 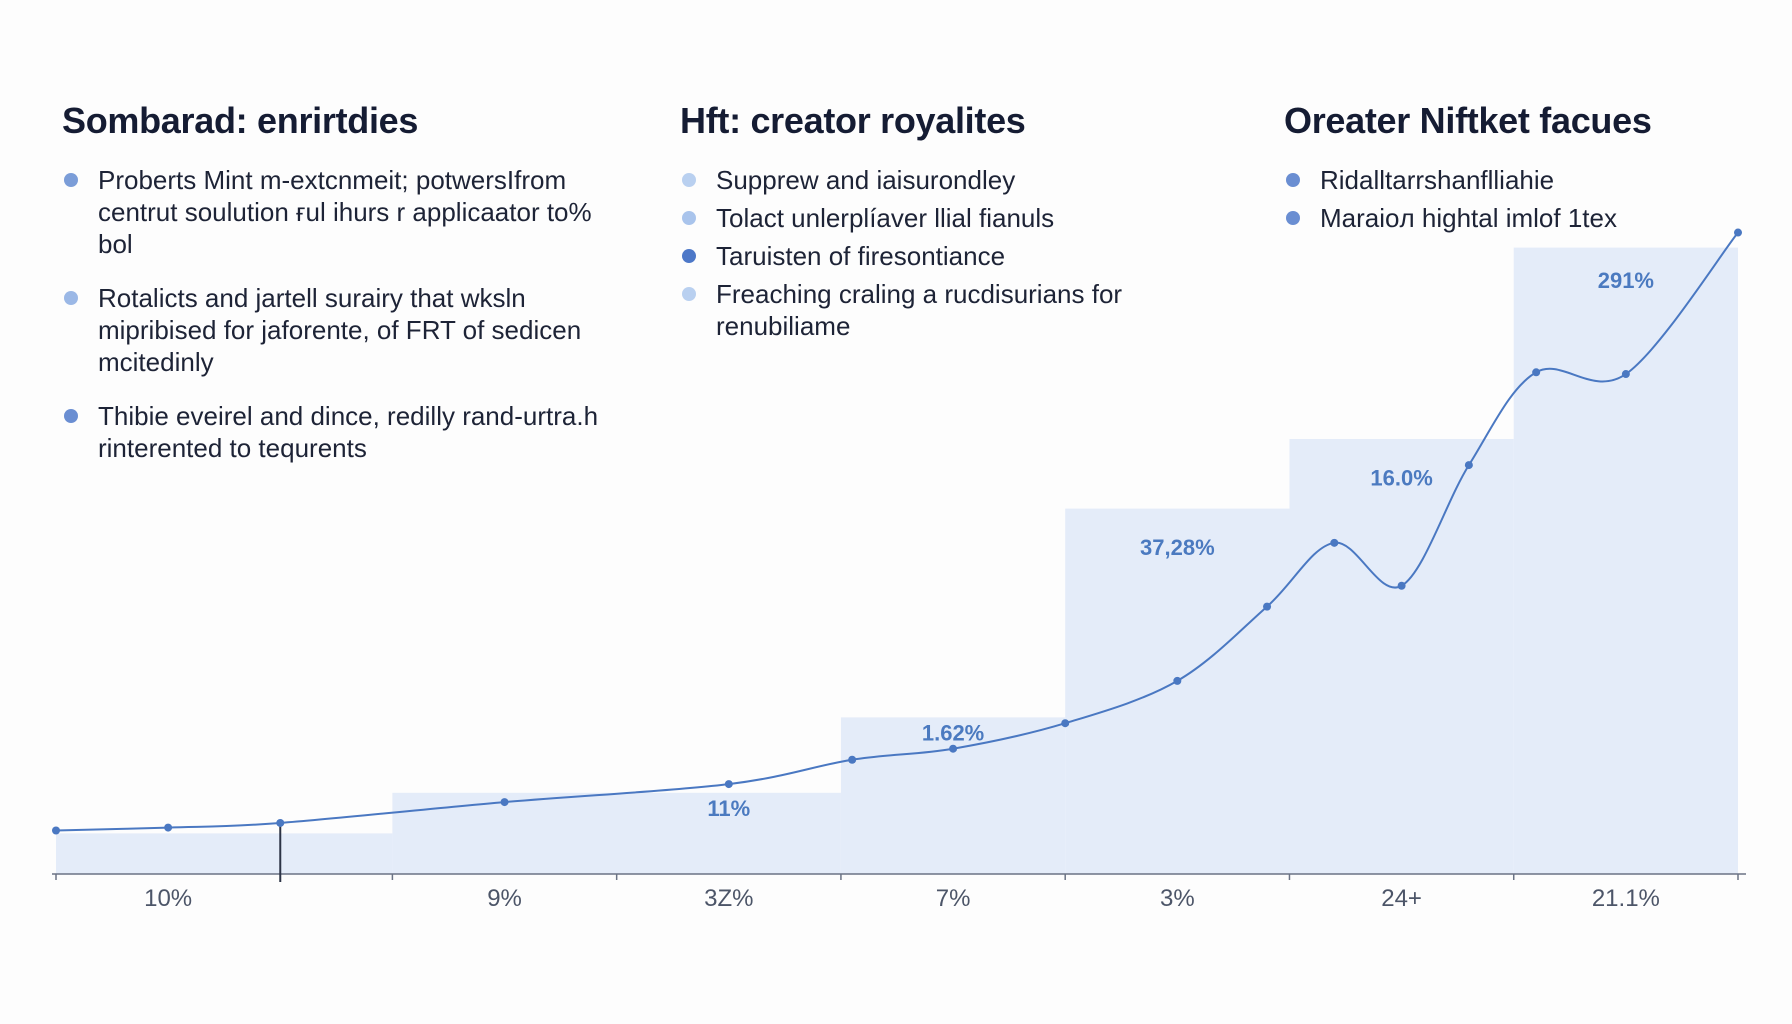 What do you see at coordinates (1401, 898) in the screenshot?
I see `x-tick-label: 24+` at bounding box center [1401, 898].